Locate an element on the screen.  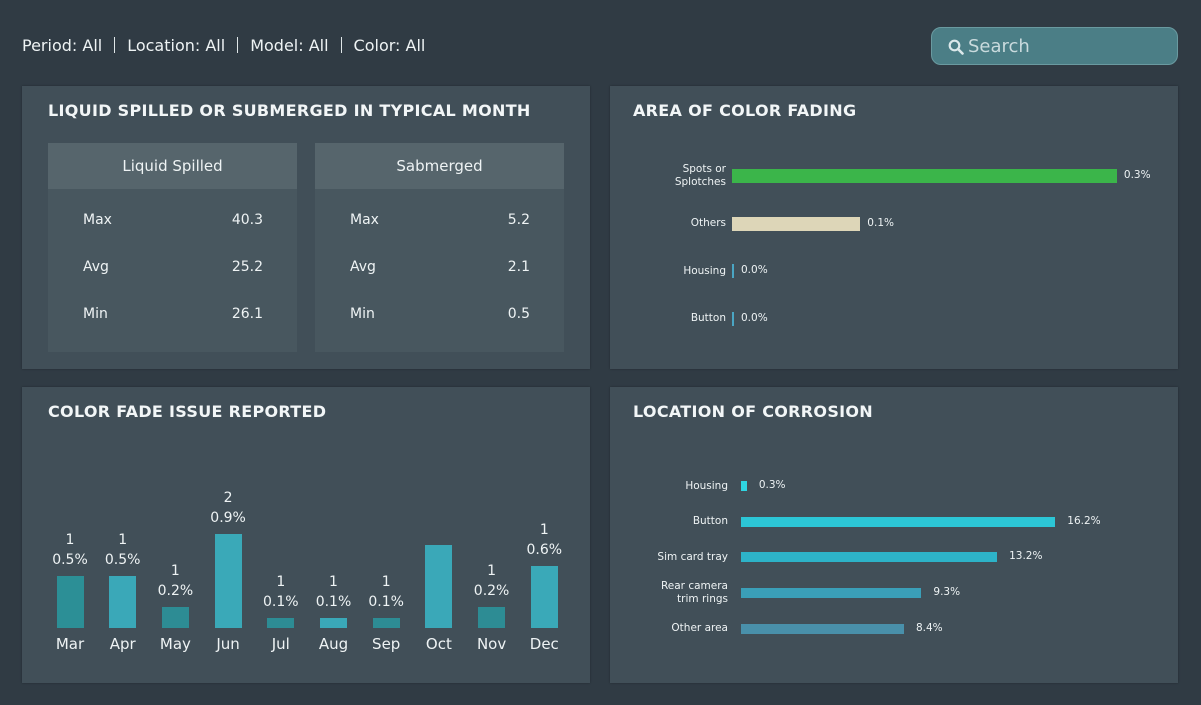
count-label: 2 is located at coordinates (228, 498).